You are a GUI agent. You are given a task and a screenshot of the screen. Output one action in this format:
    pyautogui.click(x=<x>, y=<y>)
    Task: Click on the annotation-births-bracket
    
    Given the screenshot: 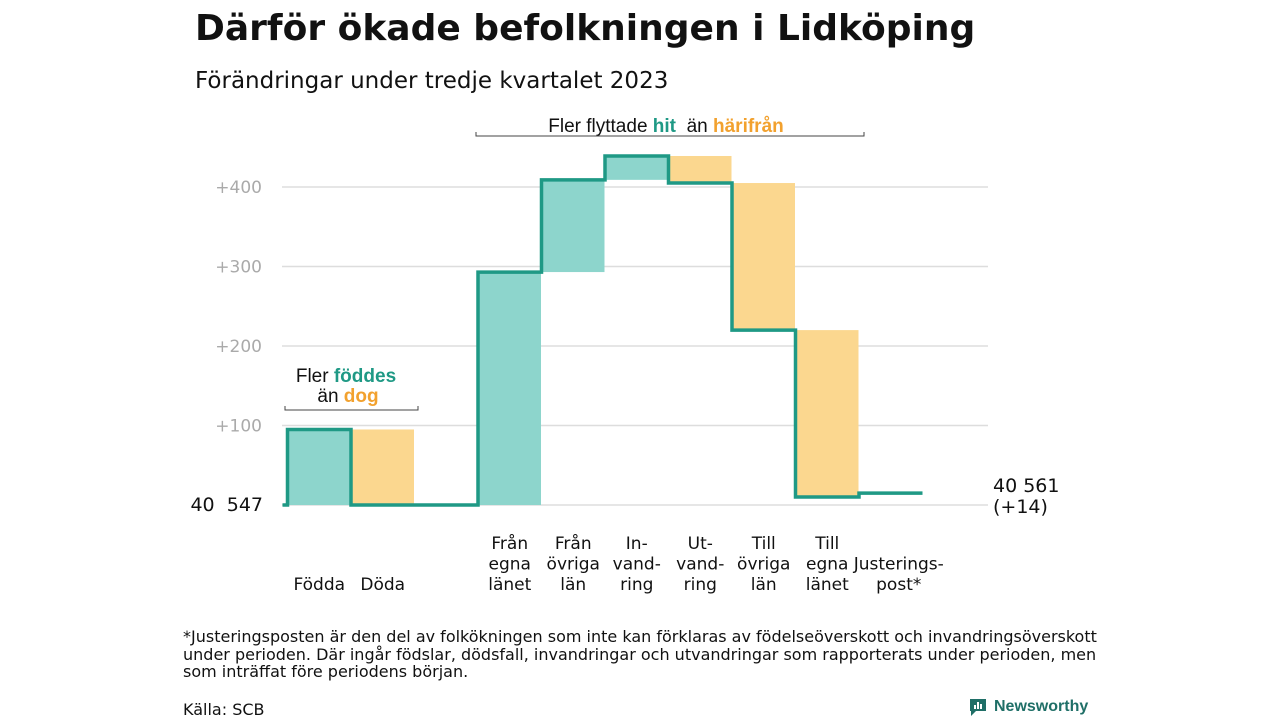 What is the action you would take?
    pyautogui.click(x=351, y=408)
    